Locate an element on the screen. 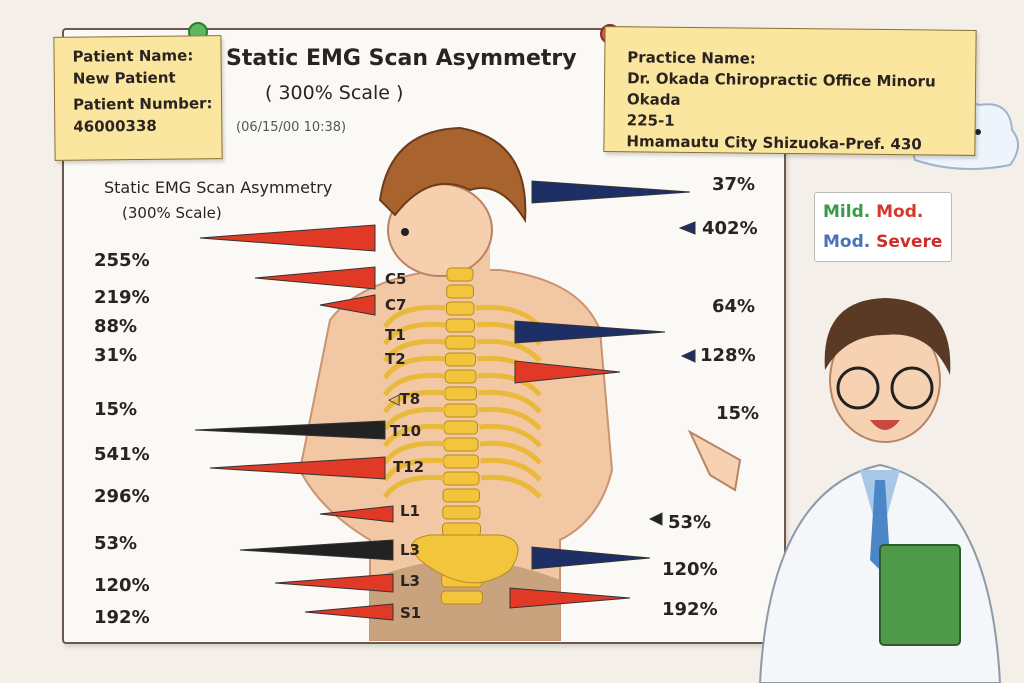  vertebra-label: T2 is located at coordinates (395, 359).